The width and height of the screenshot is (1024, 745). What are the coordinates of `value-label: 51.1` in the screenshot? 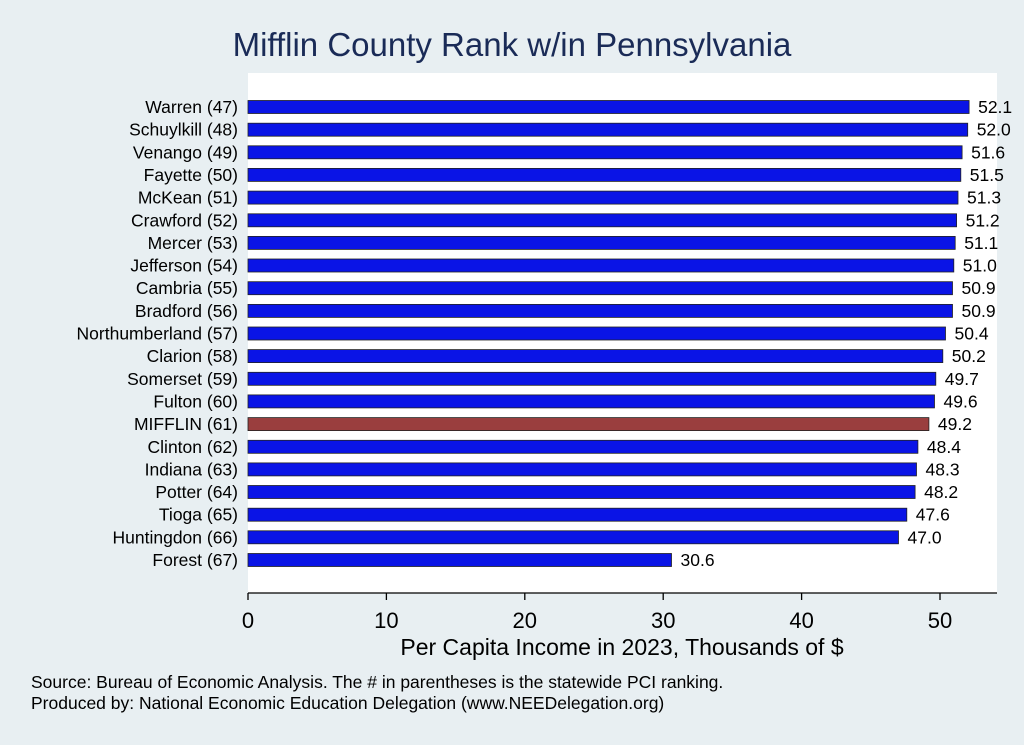 It's located at (981, 243).